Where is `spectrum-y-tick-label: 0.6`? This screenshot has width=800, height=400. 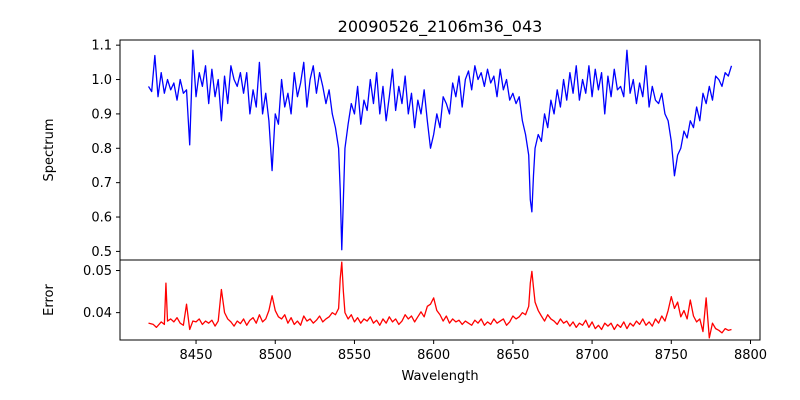 spectrum-y-tick-label: 0.6 is located at coordinates (101, 218).